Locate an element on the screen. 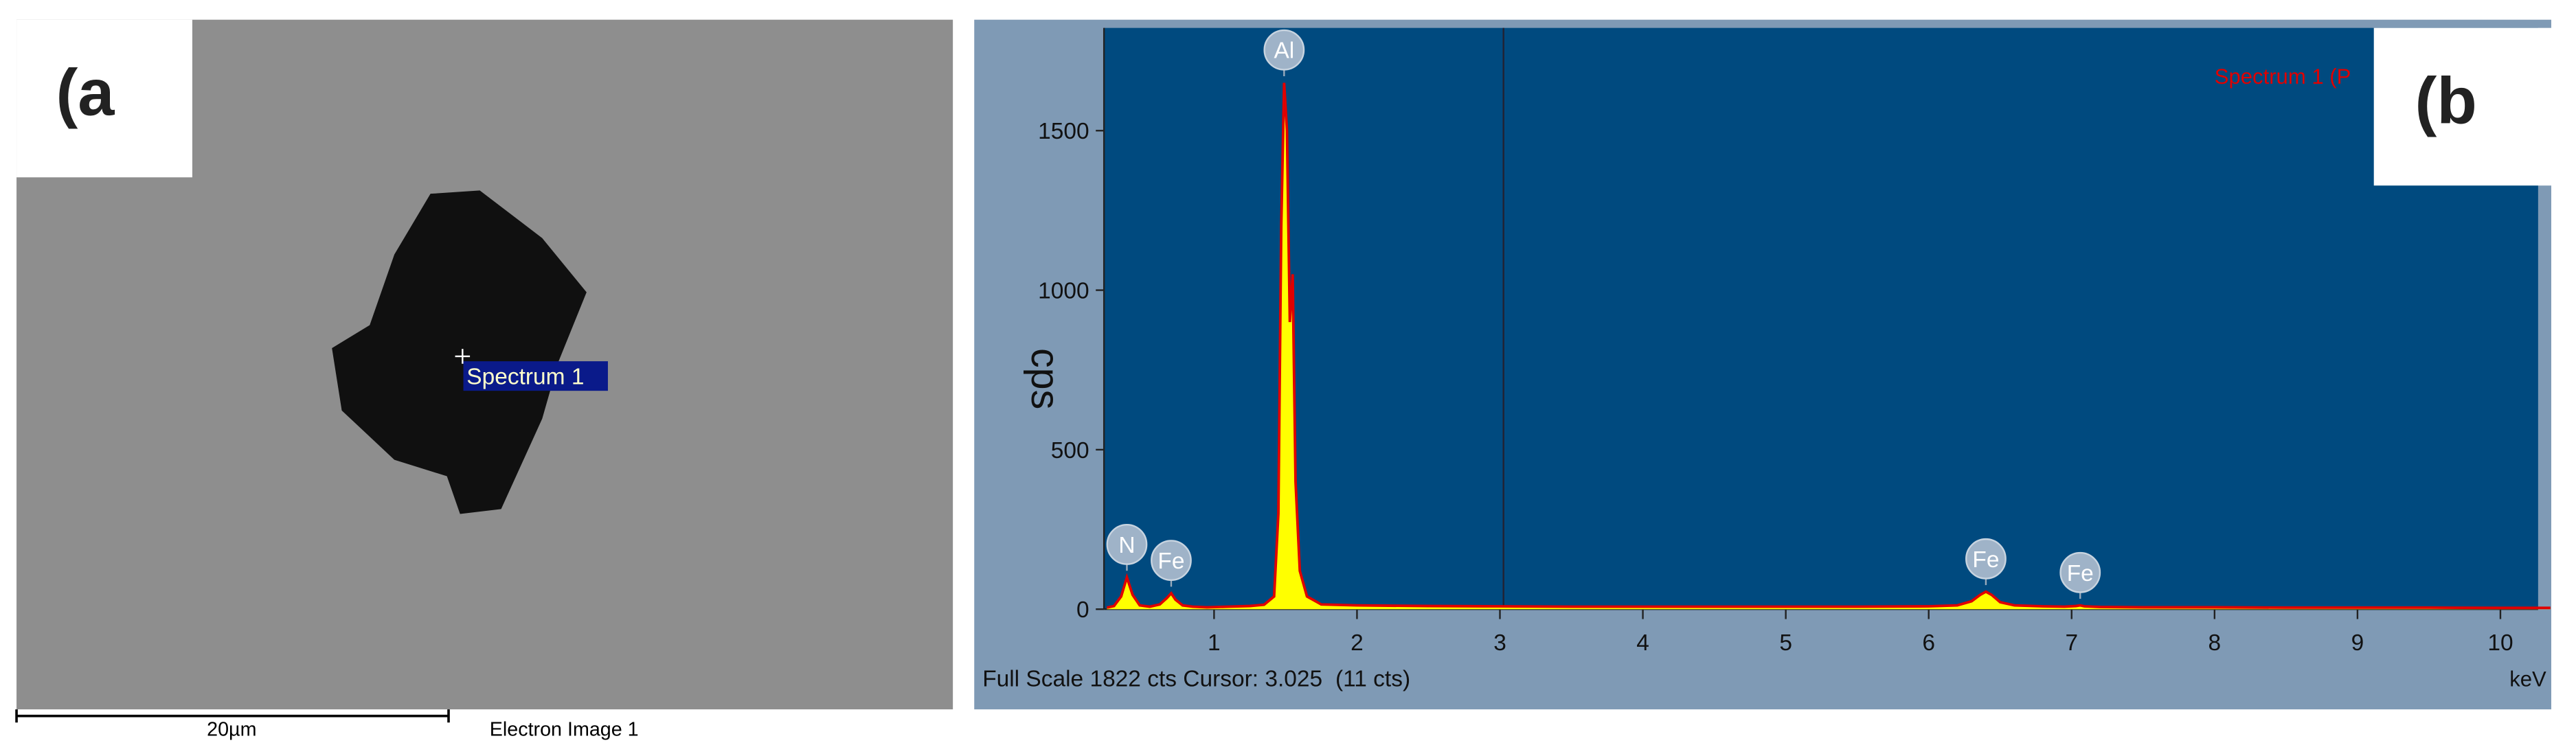 The image size is (2576, 756). y-tick-label: 1000 is located at coordinates (1063, 291).